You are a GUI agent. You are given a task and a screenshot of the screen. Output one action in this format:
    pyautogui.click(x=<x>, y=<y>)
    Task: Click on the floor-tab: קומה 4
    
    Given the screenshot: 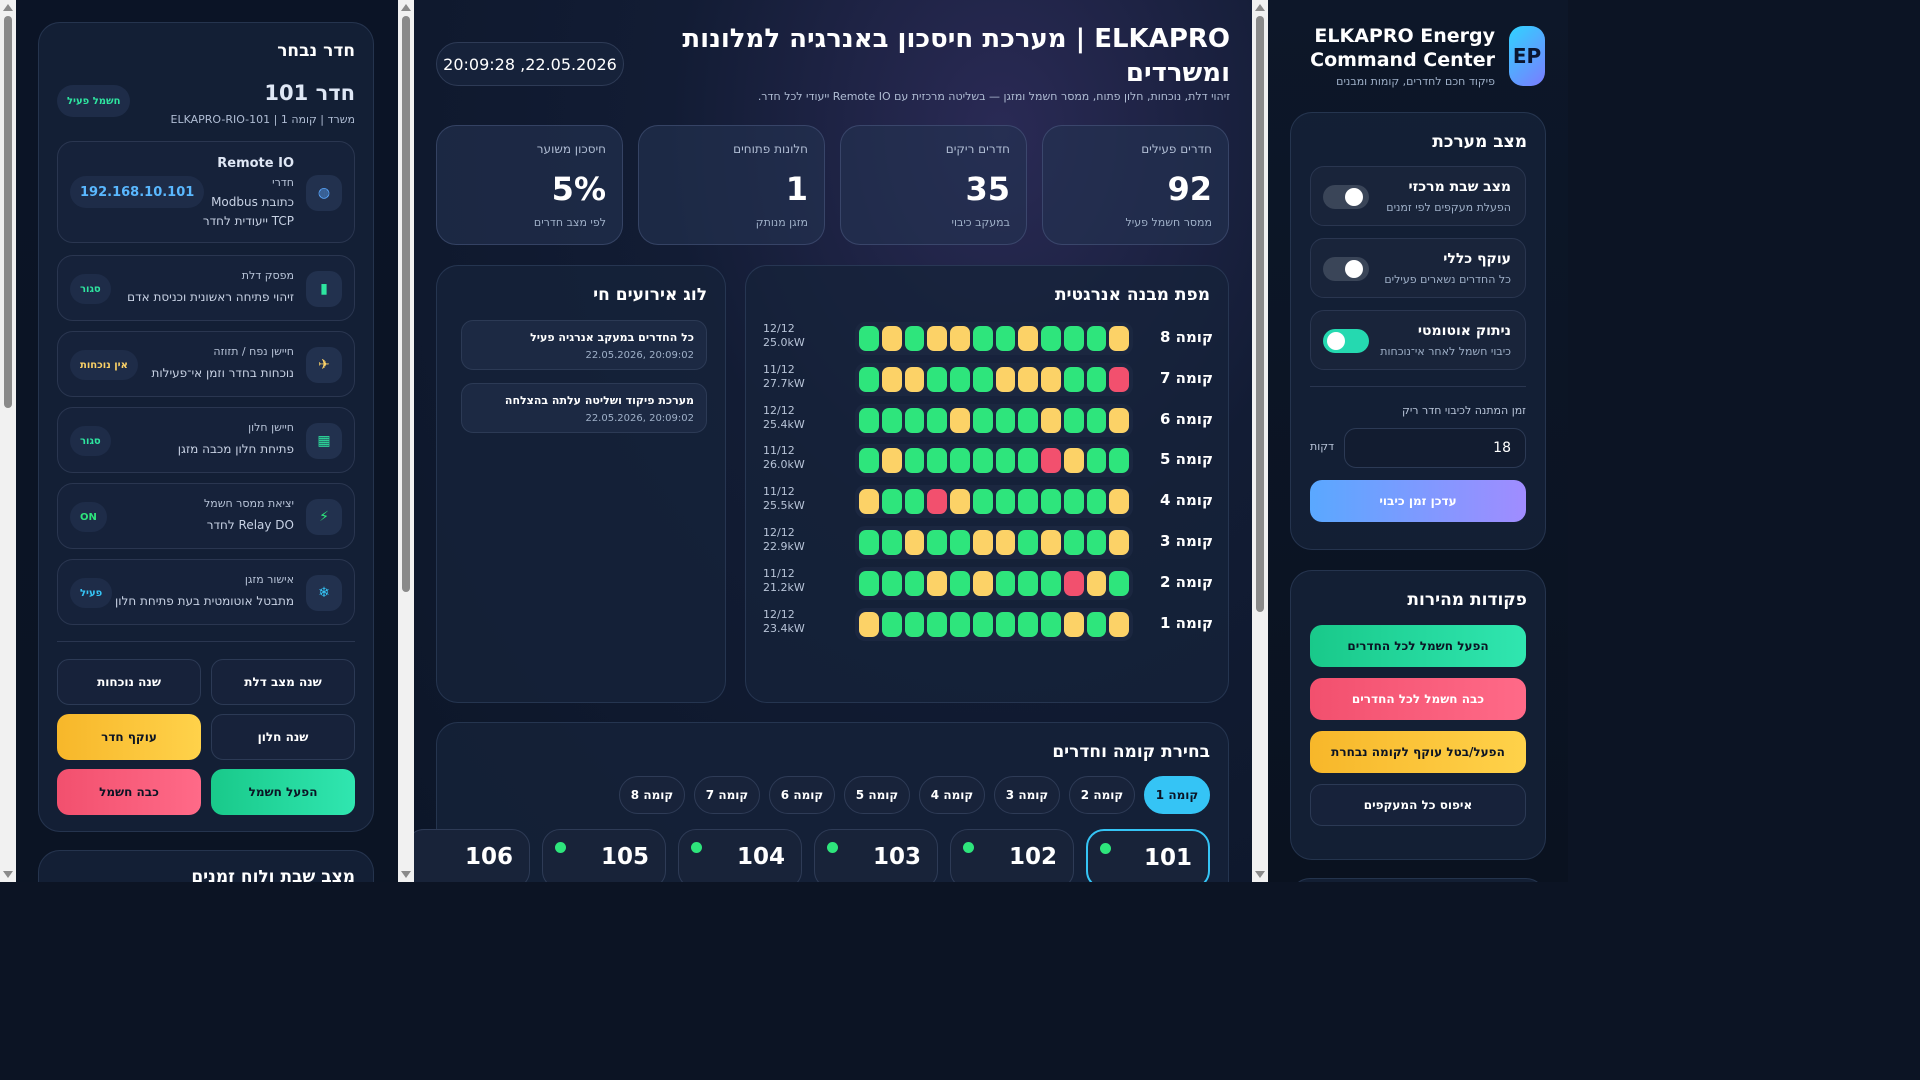 What is the action you would take?
    pyautogui.click(x=952, y=795)
    